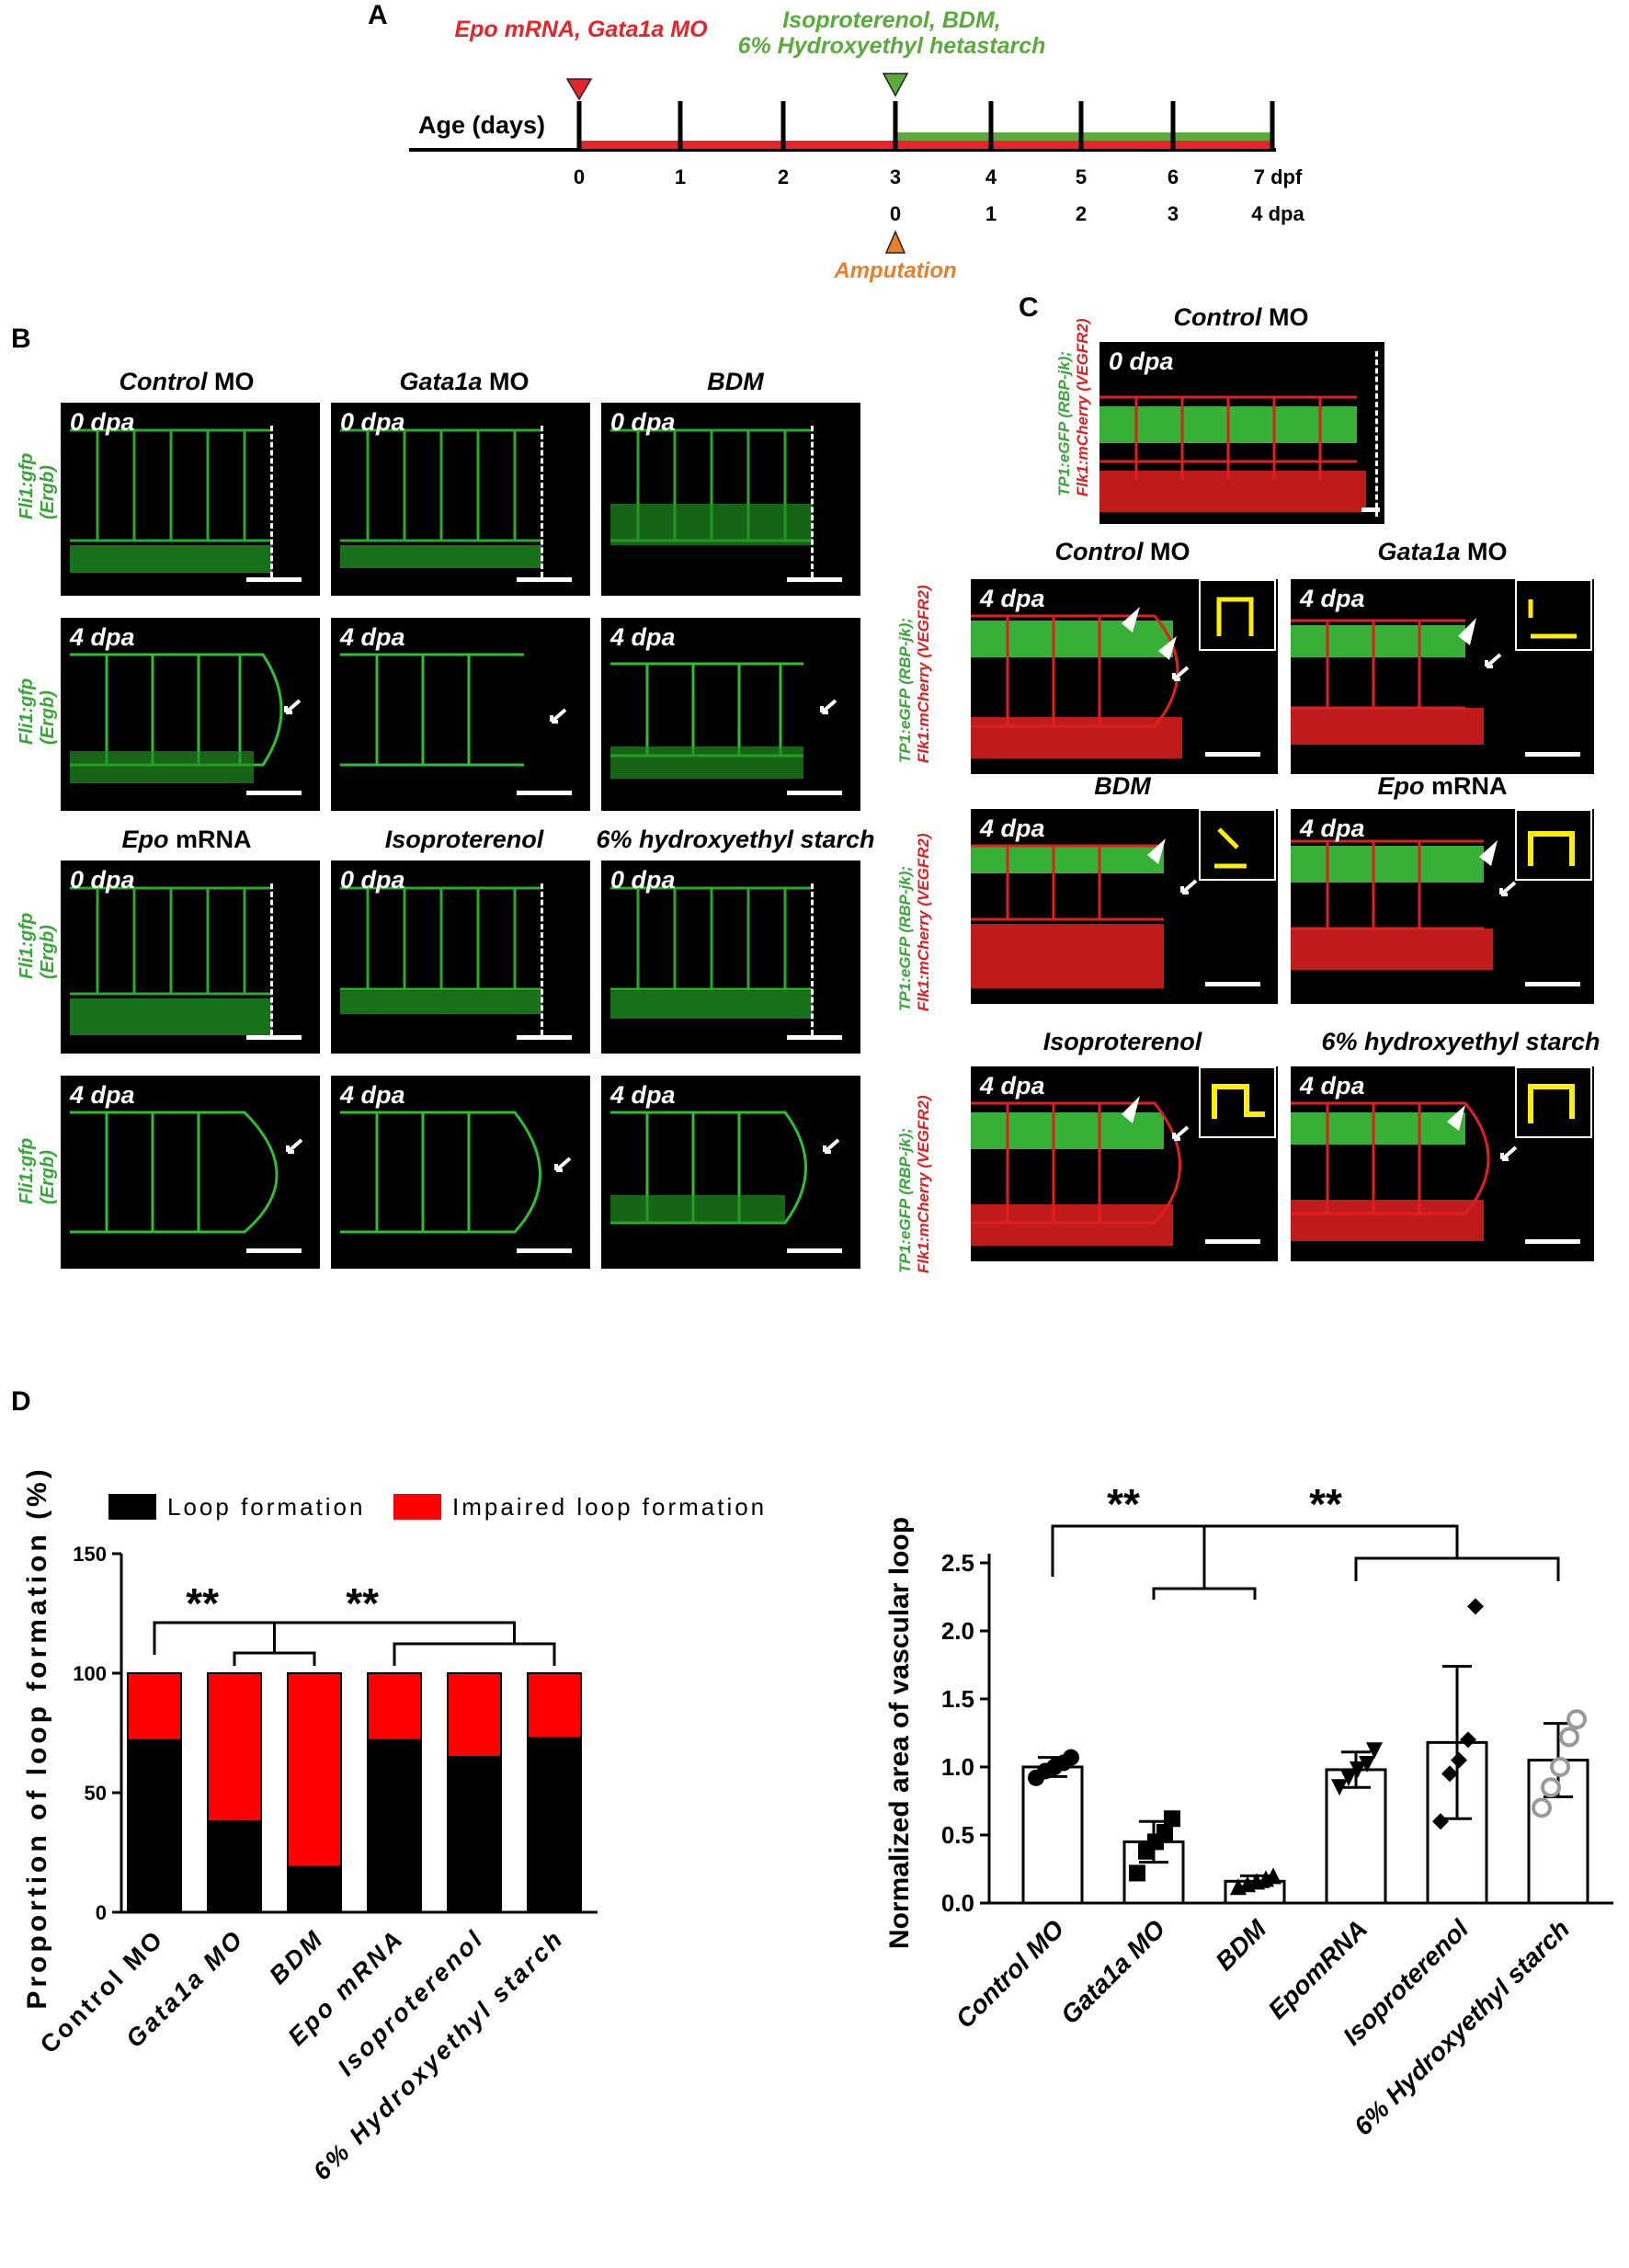  What do you see at coordinates (914, 1184) in the screenshot?
I see `c-ylabel-row3: TP1:eGFP (RBP-jk); Flk1:mCherry (VEGFR2)` at bounding box center [914, 1184].